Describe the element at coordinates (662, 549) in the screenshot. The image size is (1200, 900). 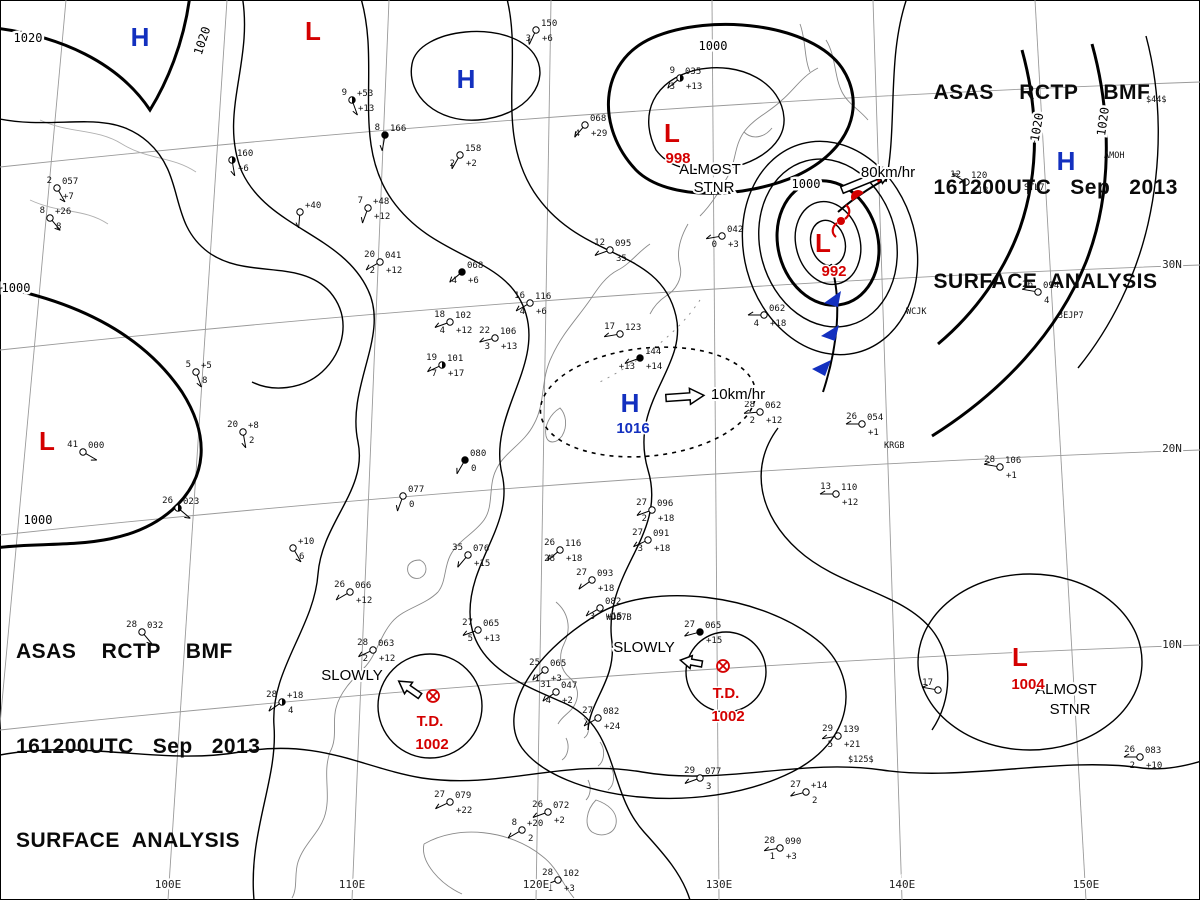
I see `station-value-bottomright: +18` at that location.